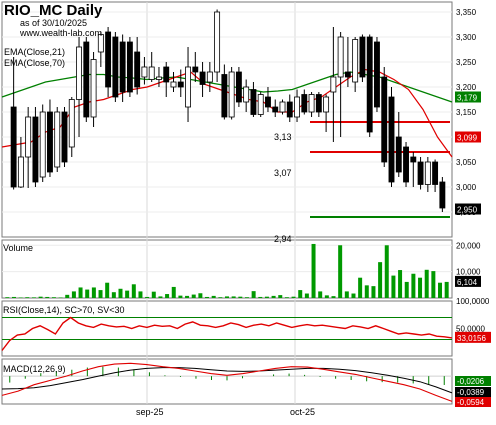  What do you see at coordinates (468, 245) in the screenshot?
I see `vol-y-tick-1: 20,000` at bounding box center [468, 245].